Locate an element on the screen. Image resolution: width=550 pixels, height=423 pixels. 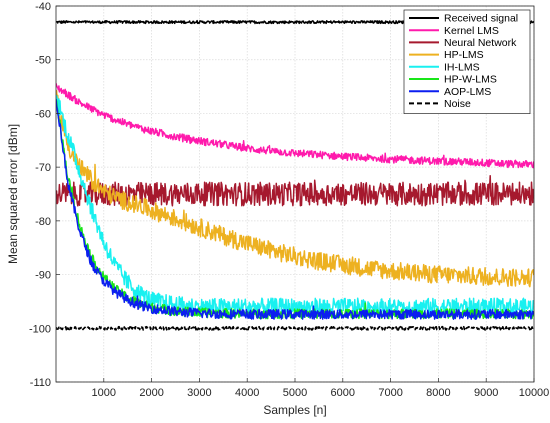
x-tick-label: 6000 is located at coordinates (343, 393).